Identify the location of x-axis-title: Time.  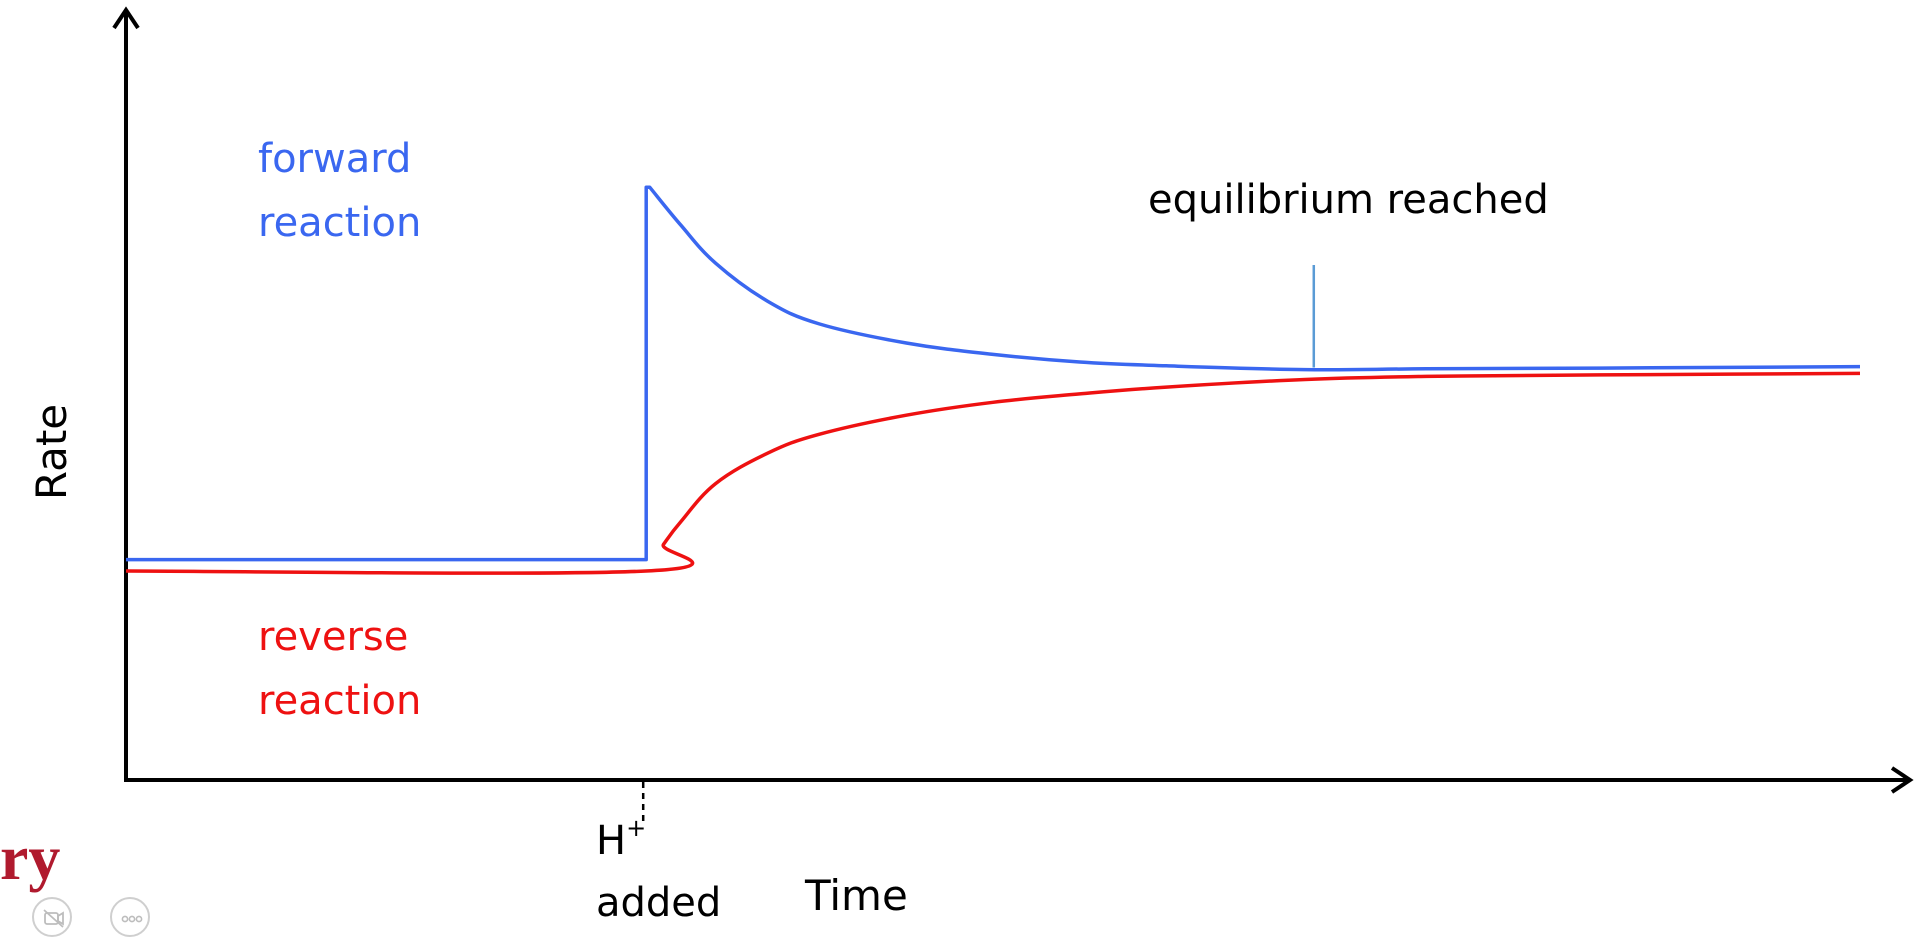
(856, 895).